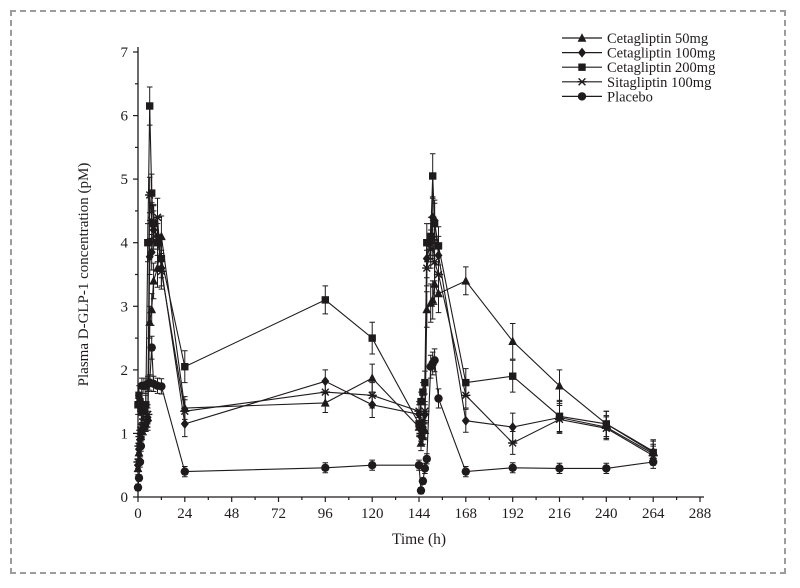 The width and height of the screenshot is (800, 588). I want to click on legend-item-circle: Placebo, so click(607, 97).